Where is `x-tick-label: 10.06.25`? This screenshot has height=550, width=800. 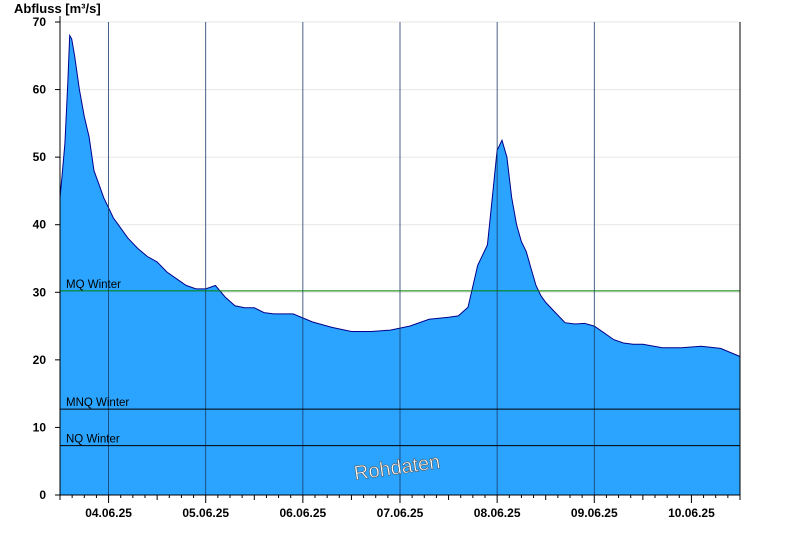 x-tick-label: 10.06.25 is located at coordinates (691, 513).